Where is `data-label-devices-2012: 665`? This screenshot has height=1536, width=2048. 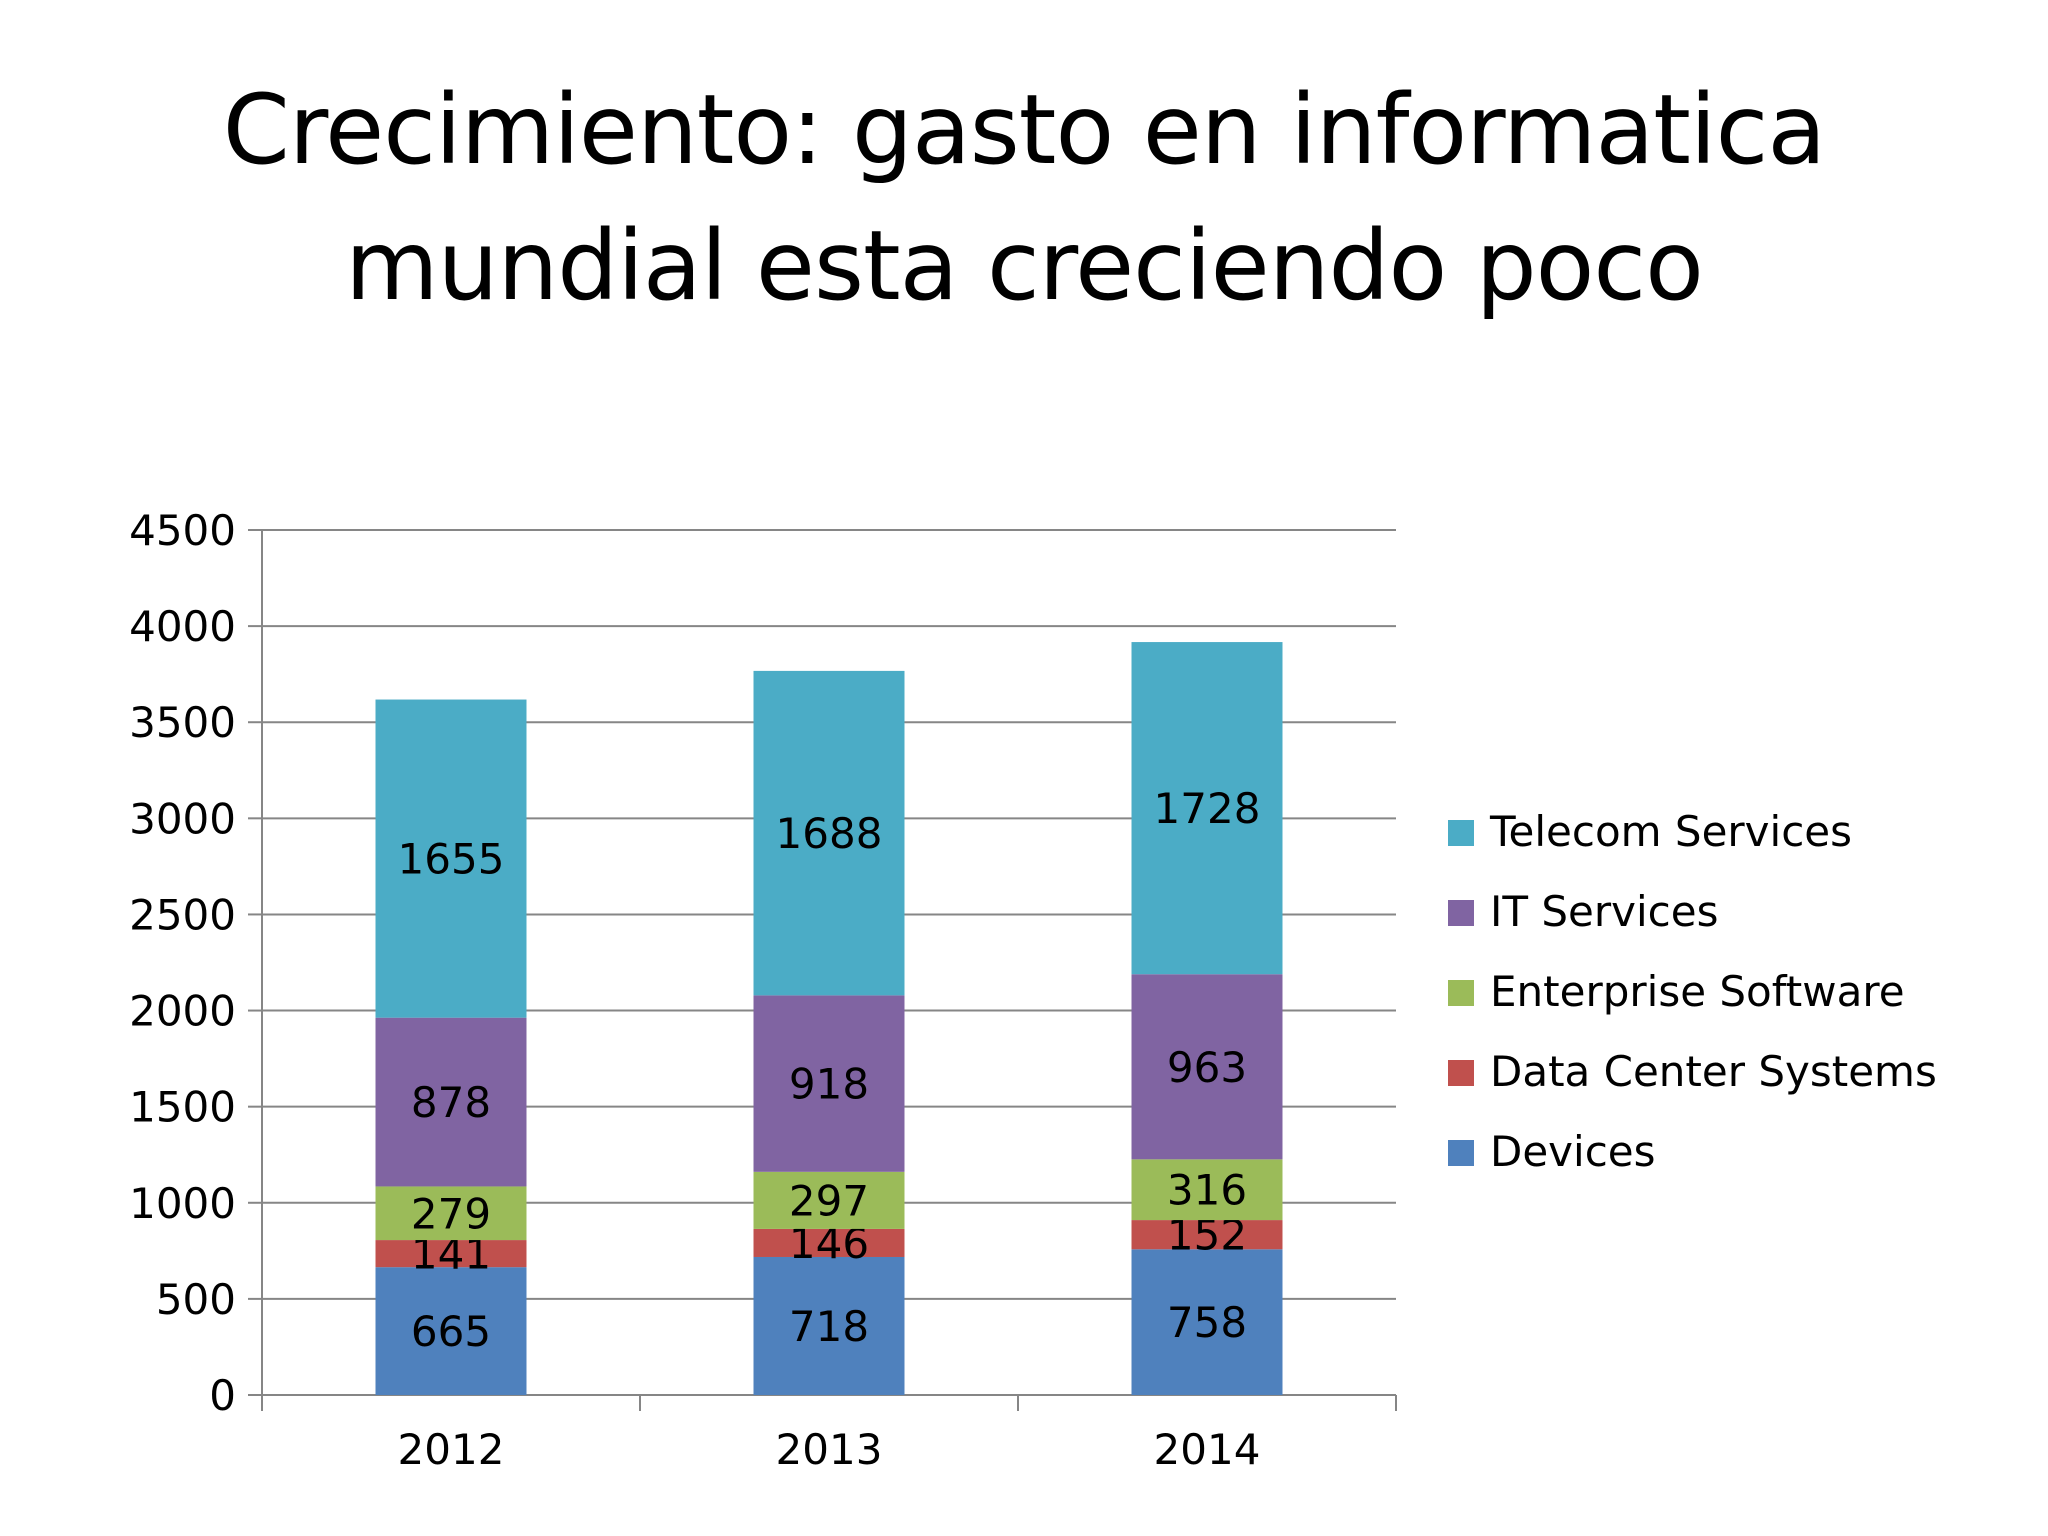 data-label-devices-2012: 665 is located at coordinates (451, 1331).